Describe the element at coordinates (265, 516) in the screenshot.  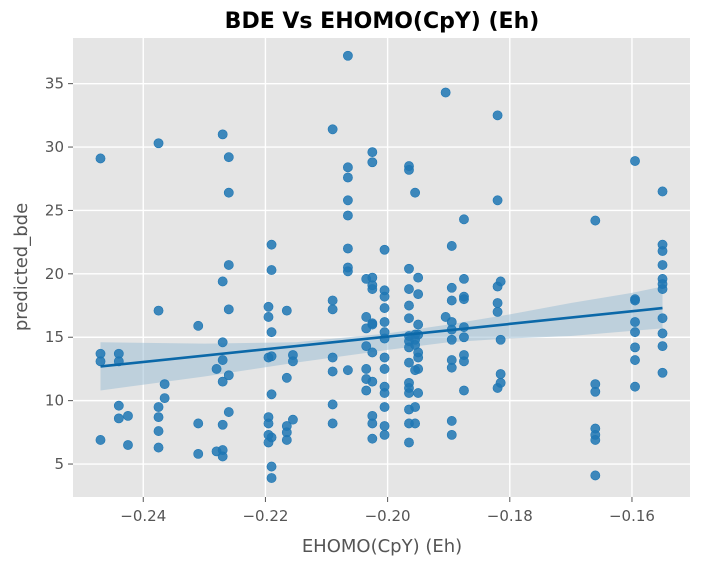
I see `x-tick-label: −0.22` at that location.